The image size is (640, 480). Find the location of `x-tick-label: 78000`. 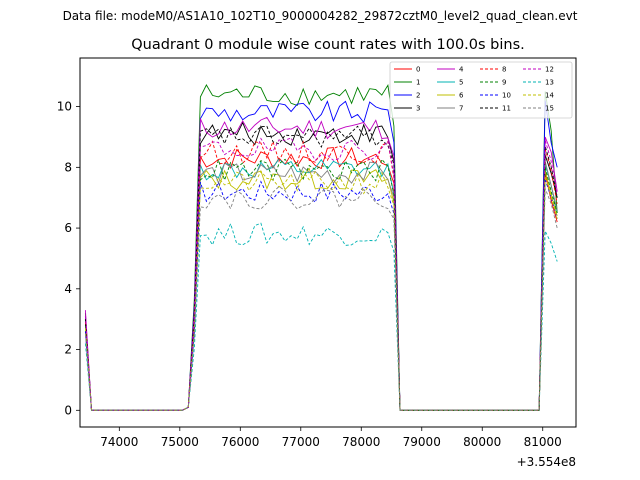

x-tick-label: 78000 is located at coordinates (361, 442).